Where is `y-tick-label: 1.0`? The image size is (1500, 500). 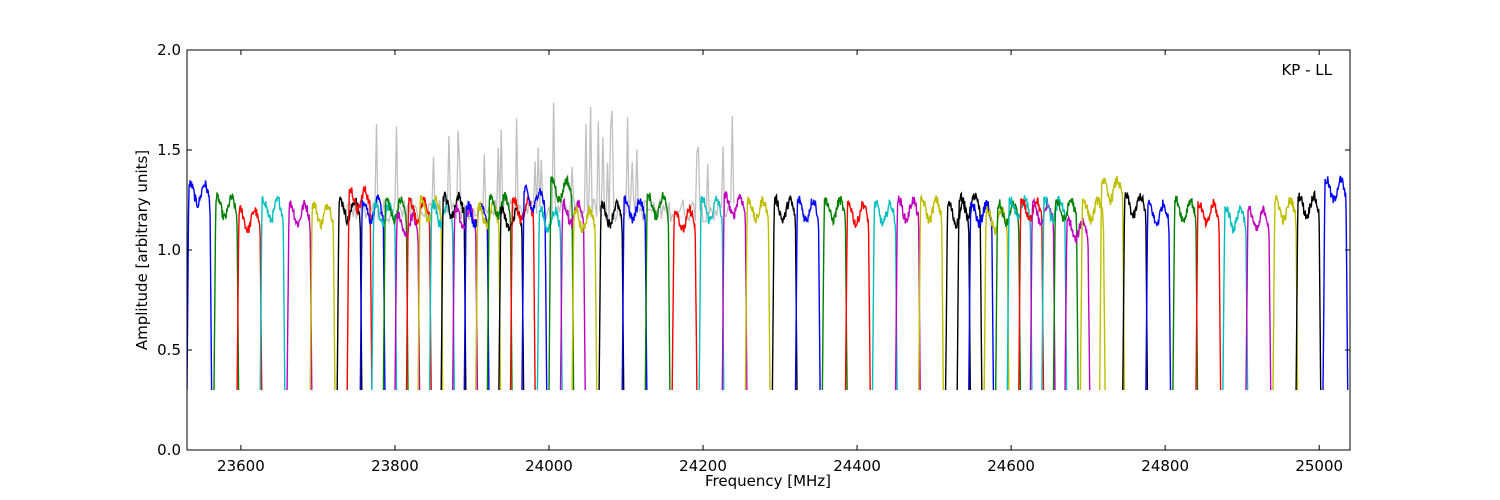 y-tick-label: 1.0 is located at coordinates (169, 250).